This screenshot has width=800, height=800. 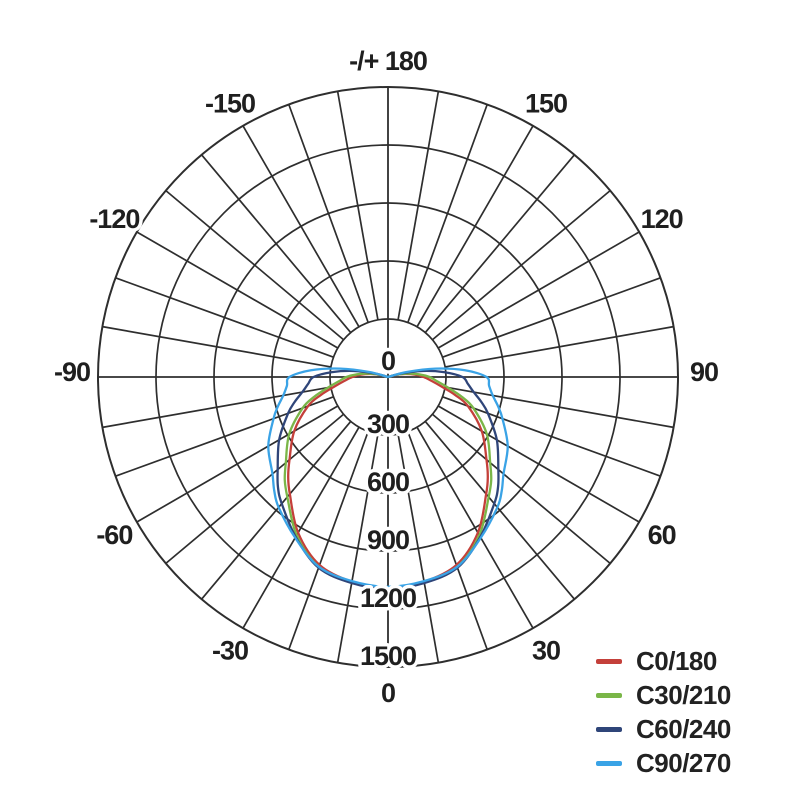 I want to click on angle-tick-label: 30, so click(x=546, y=651).